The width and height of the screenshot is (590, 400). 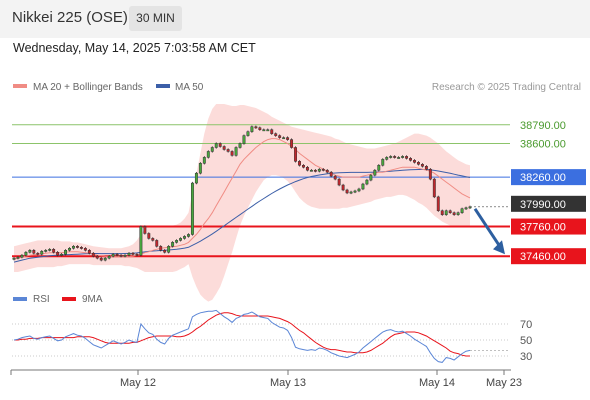 I want to click on time-axis: May 12 May 13 May 14 May 23, so click(x=266, y=379).